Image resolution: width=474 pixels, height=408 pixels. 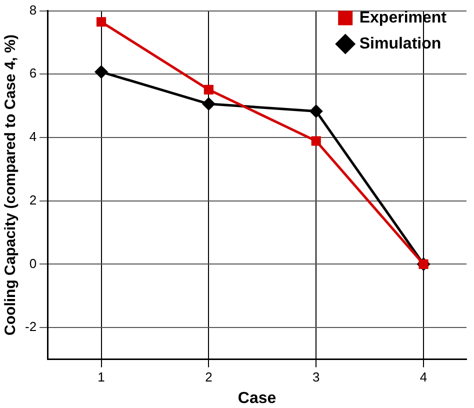 I want to click on x-tick-label: 1, so click(x=101, y=377).